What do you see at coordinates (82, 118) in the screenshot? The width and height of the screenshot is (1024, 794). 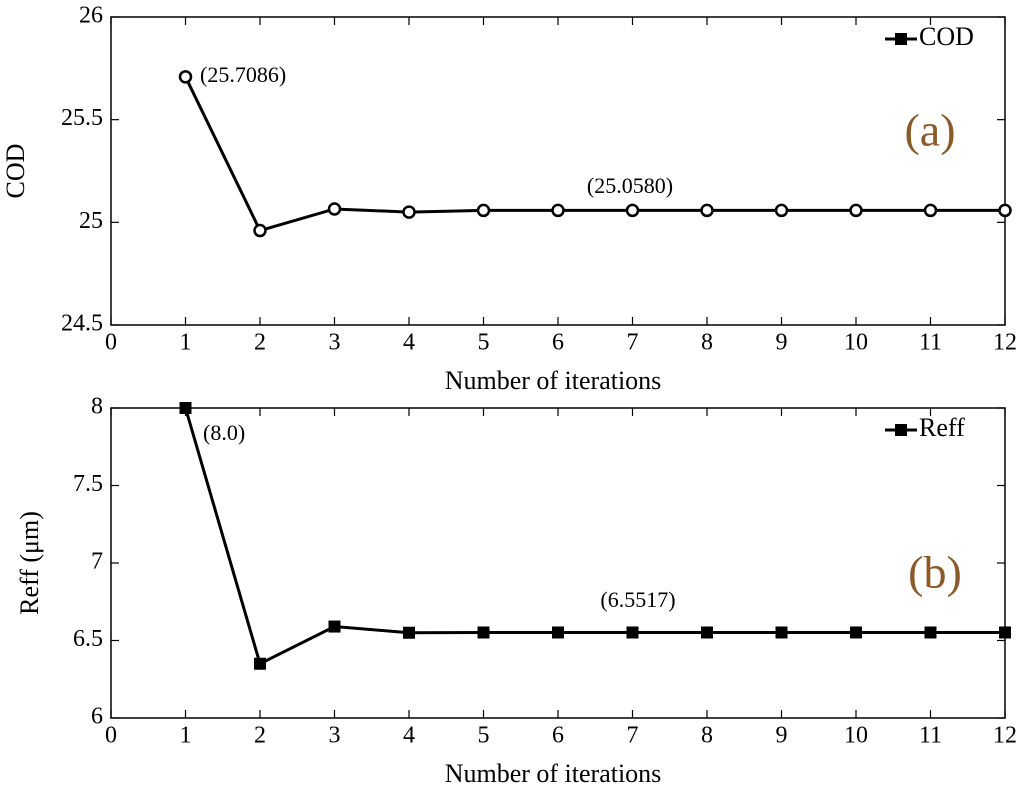 I see `y-tick-label: 25.5` at bounding box center [82, 118].